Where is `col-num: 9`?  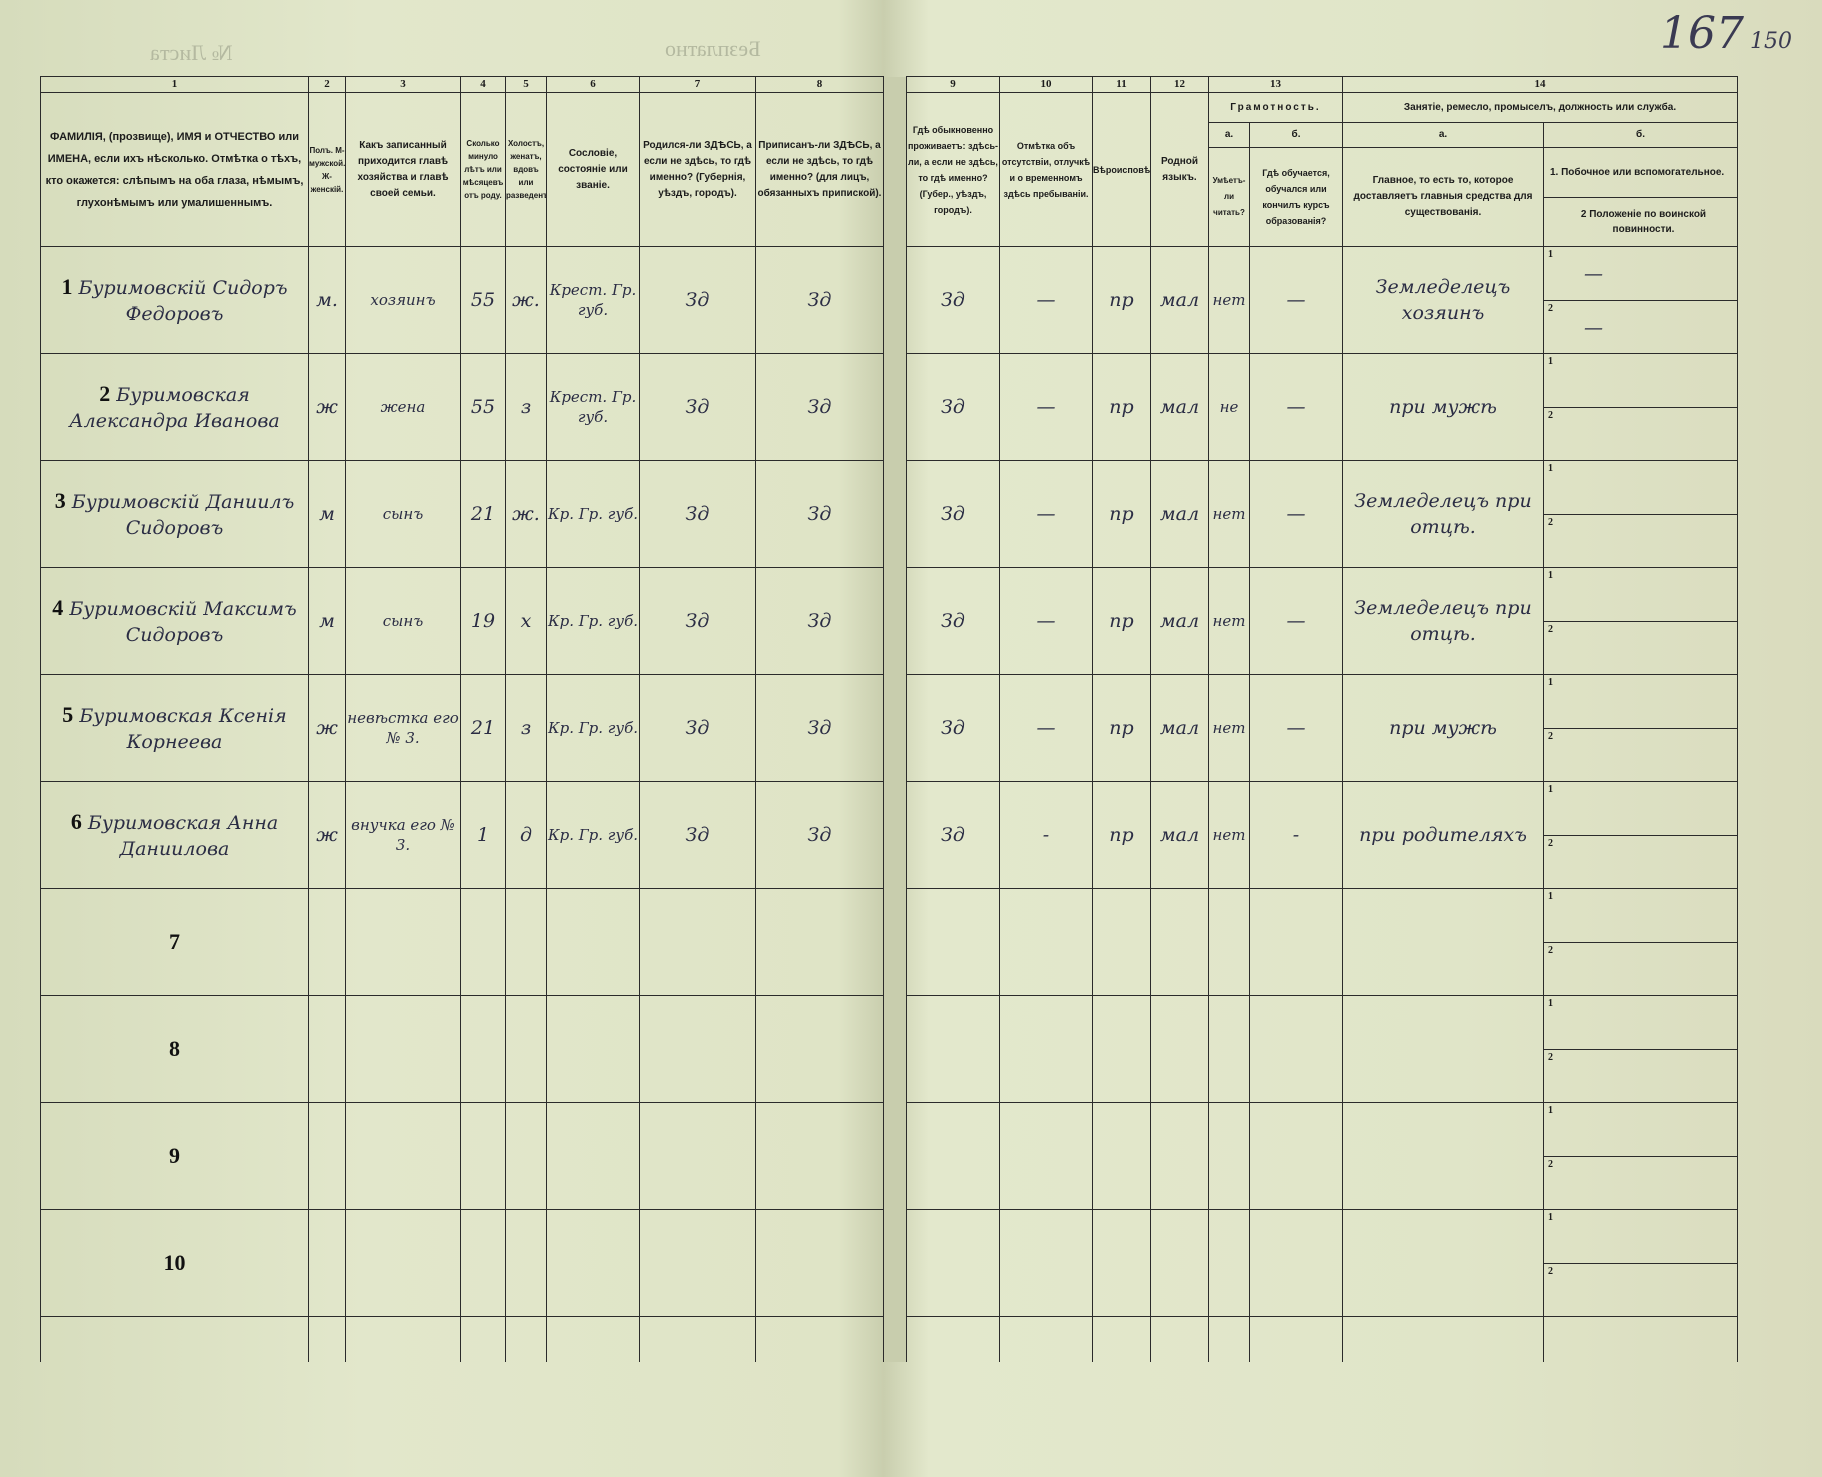
col-num: 9 is located at coordinates (953, 84).